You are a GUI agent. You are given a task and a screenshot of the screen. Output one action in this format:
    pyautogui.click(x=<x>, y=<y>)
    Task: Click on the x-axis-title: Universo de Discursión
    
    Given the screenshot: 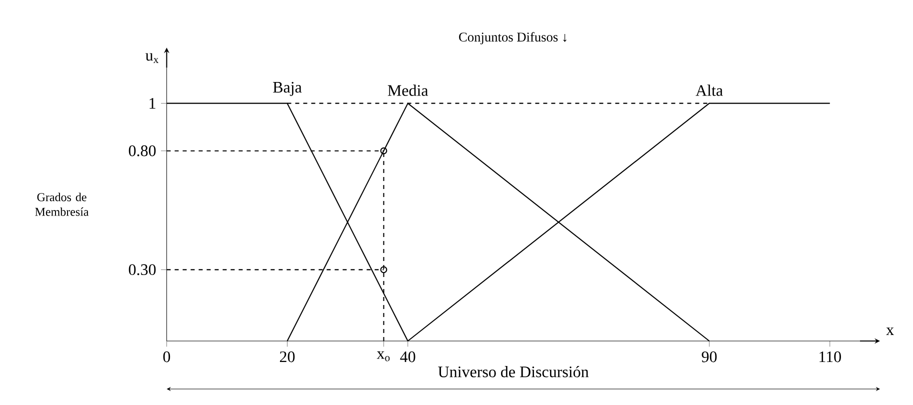 What is the action you would take?
    pyautogui.click(x=513, y=372)
    